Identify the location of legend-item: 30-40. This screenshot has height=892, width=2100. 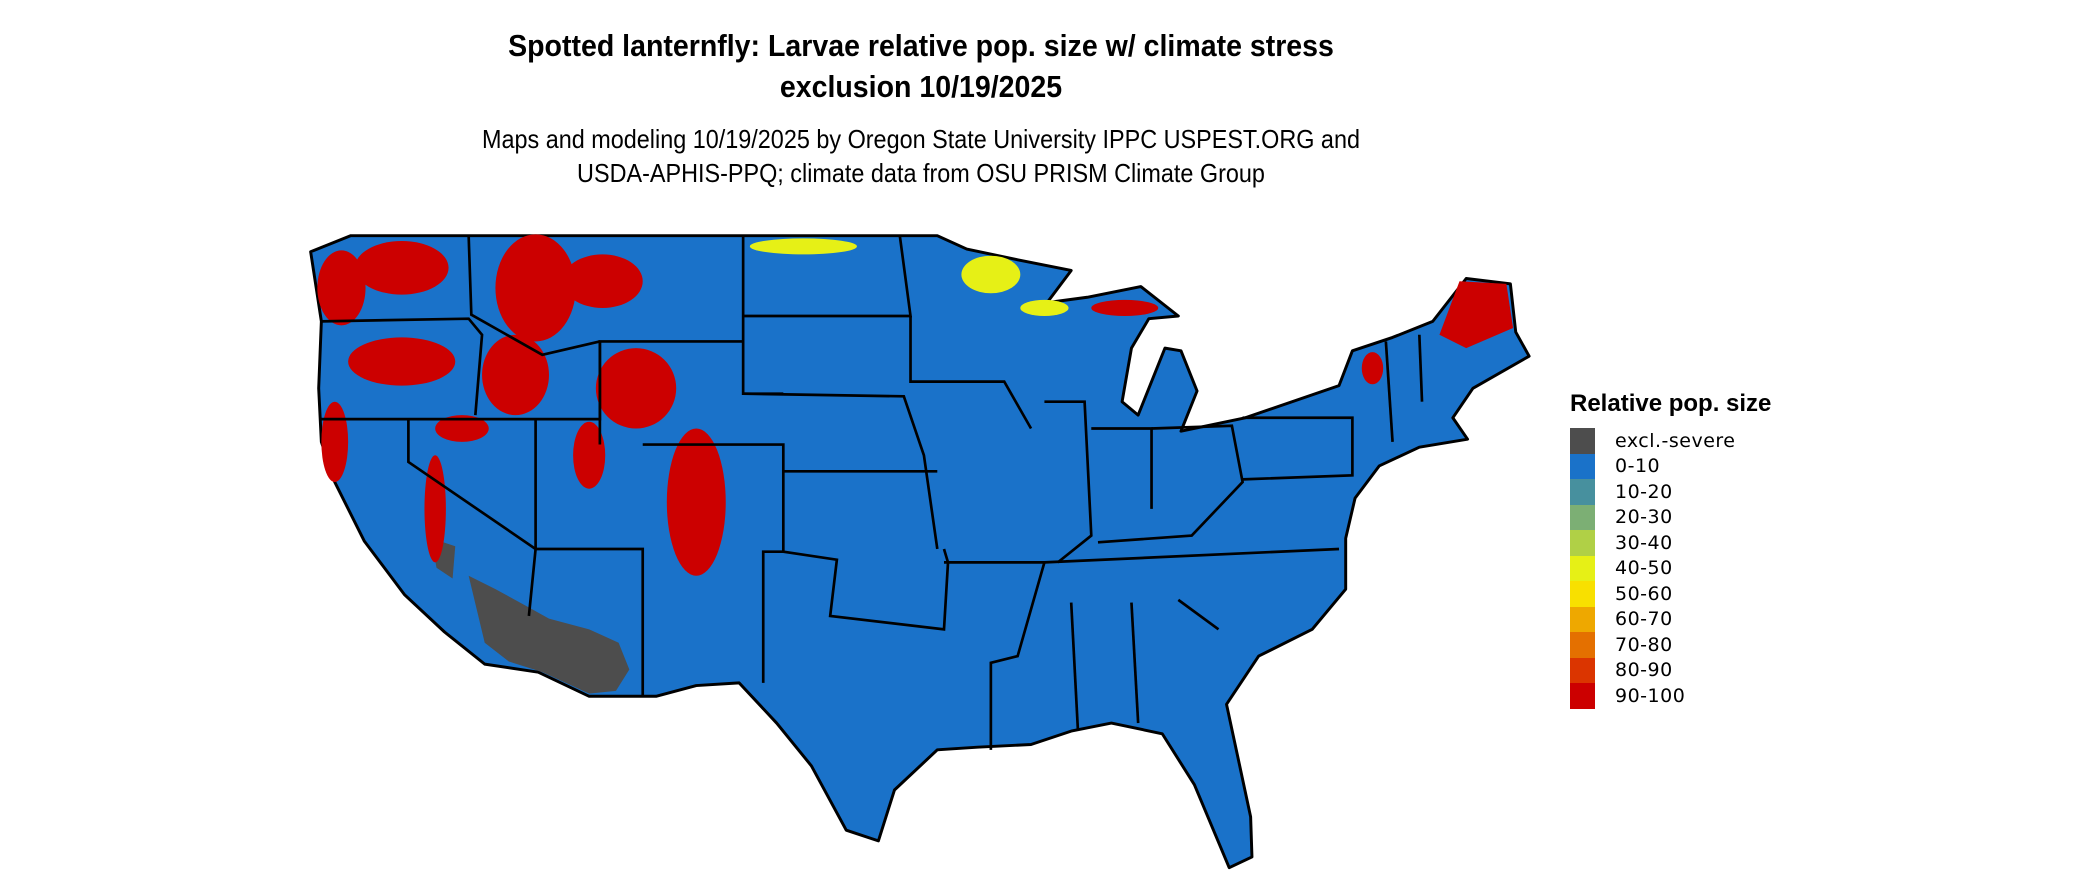
(1670, 543).